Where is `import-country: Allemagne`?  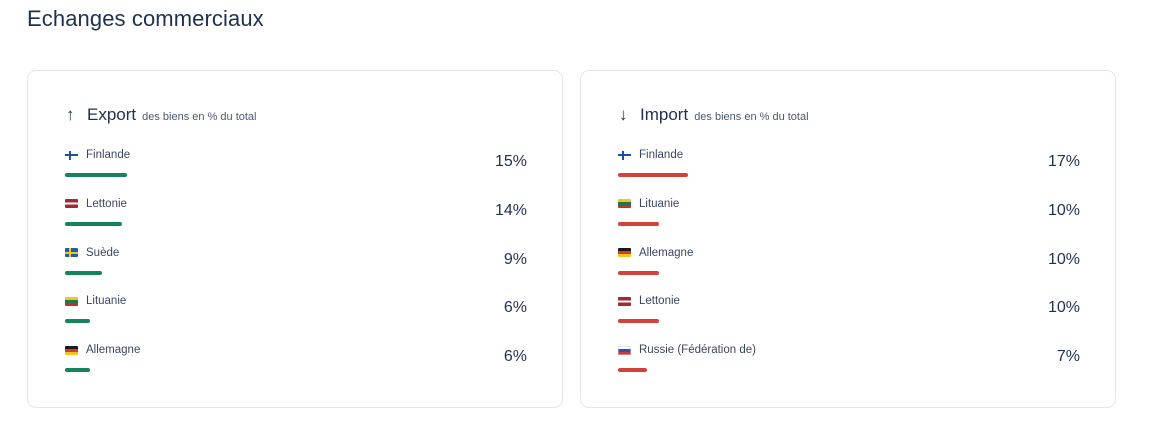
import-country: Allemagne is located at coordinates (655, 253).